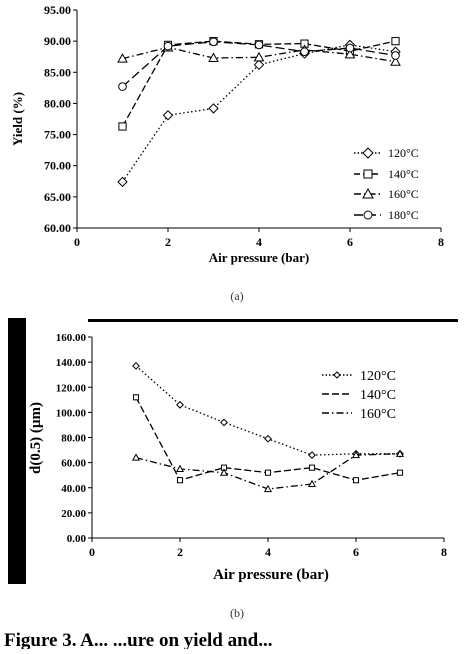  Describe the element at coordinates (73, 489) in the screenshot. I see `y-tick-label: 40.00` at that location.